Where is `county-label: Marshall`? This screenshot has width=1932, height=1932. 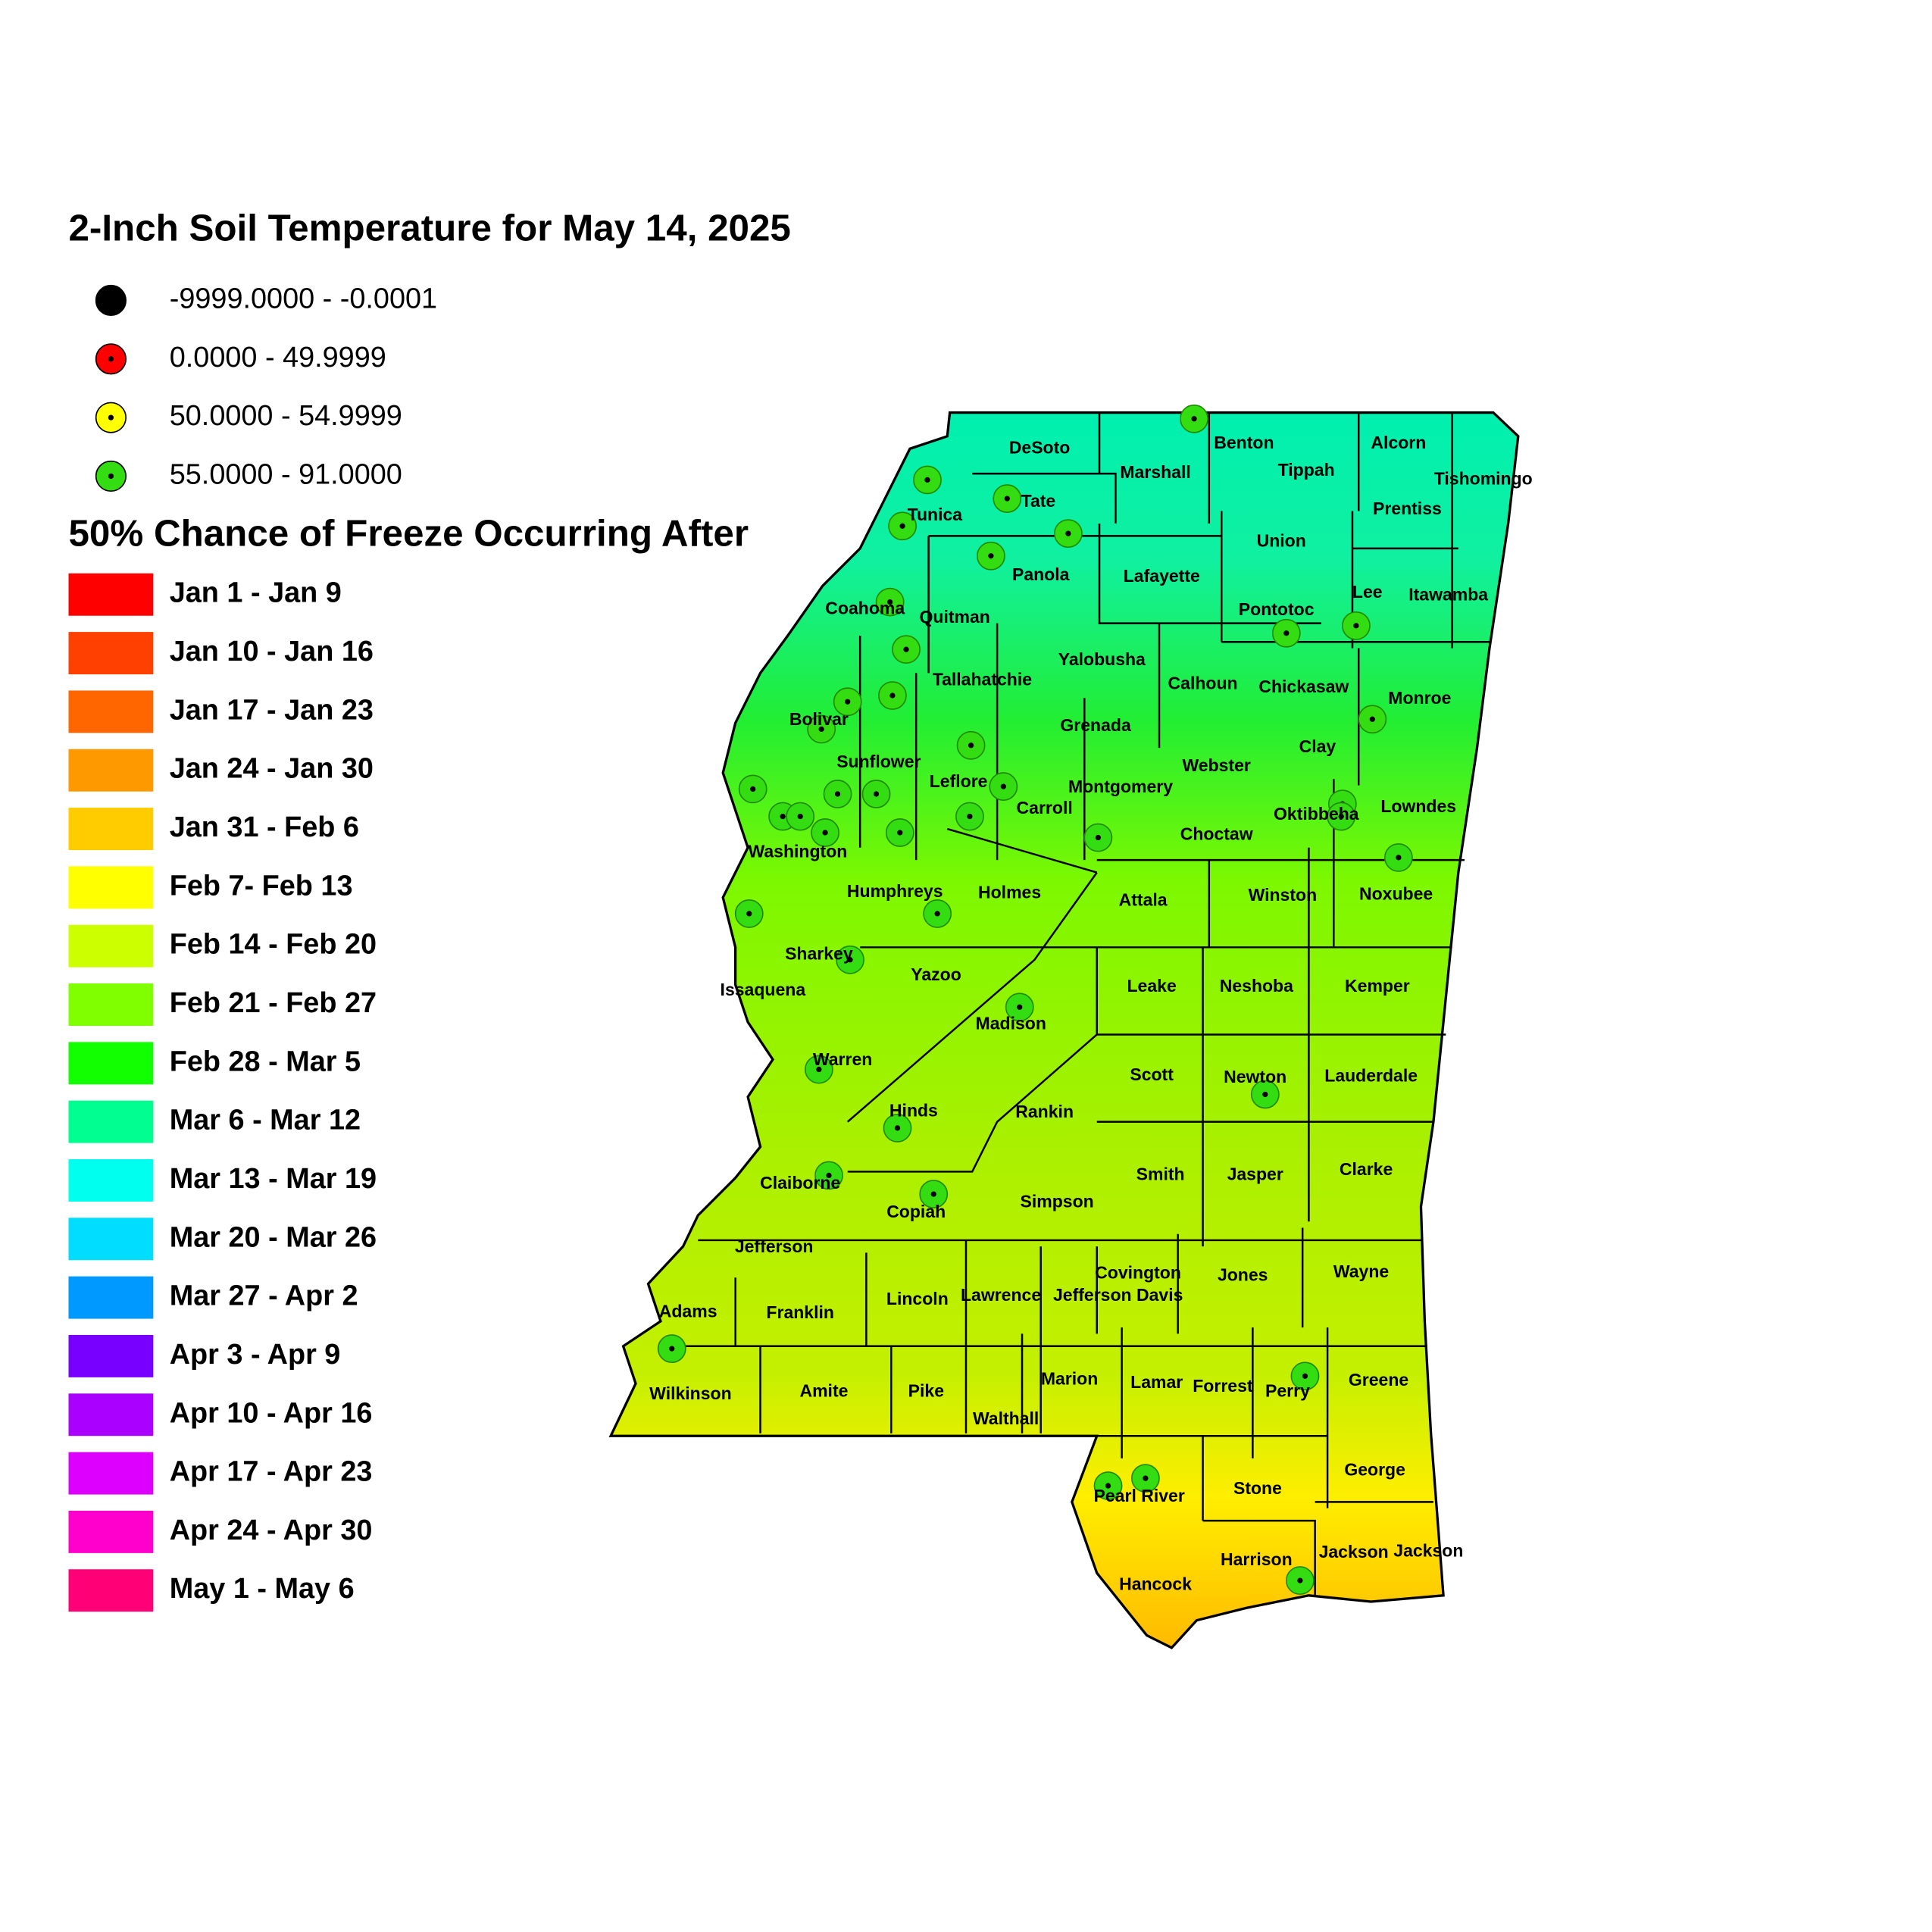 county-label: Marshall is located at coordinates (1155, 472).